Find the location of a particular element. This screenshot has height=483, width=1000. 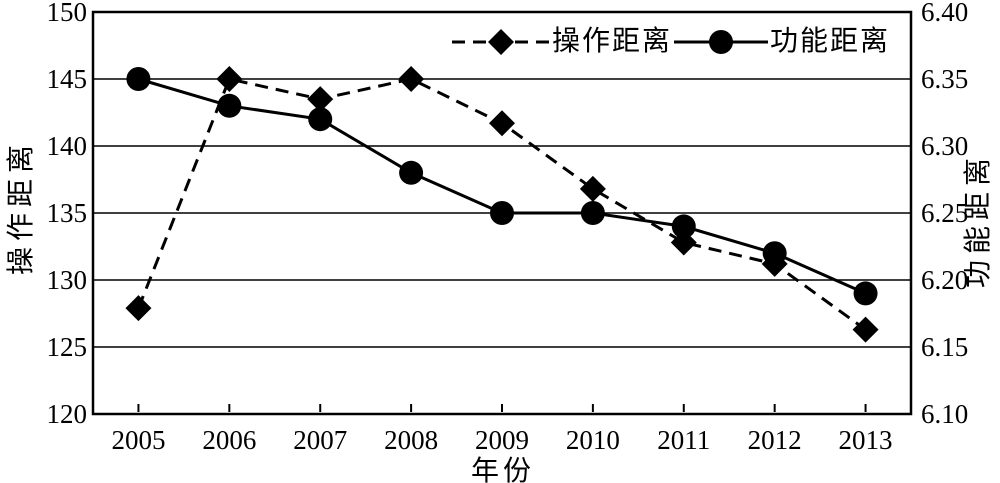

right-tick-label: 6.20 is located at coordinates (944, 280).